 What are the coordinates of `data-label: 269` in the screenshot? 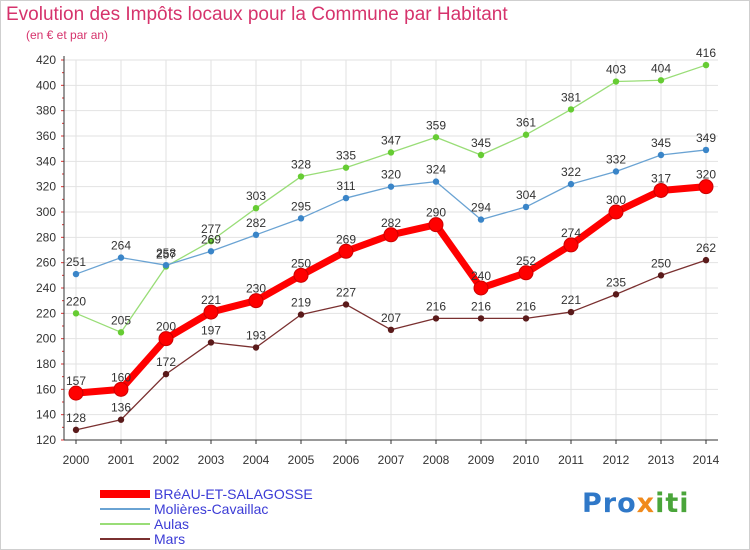 It's located at (211, 239).